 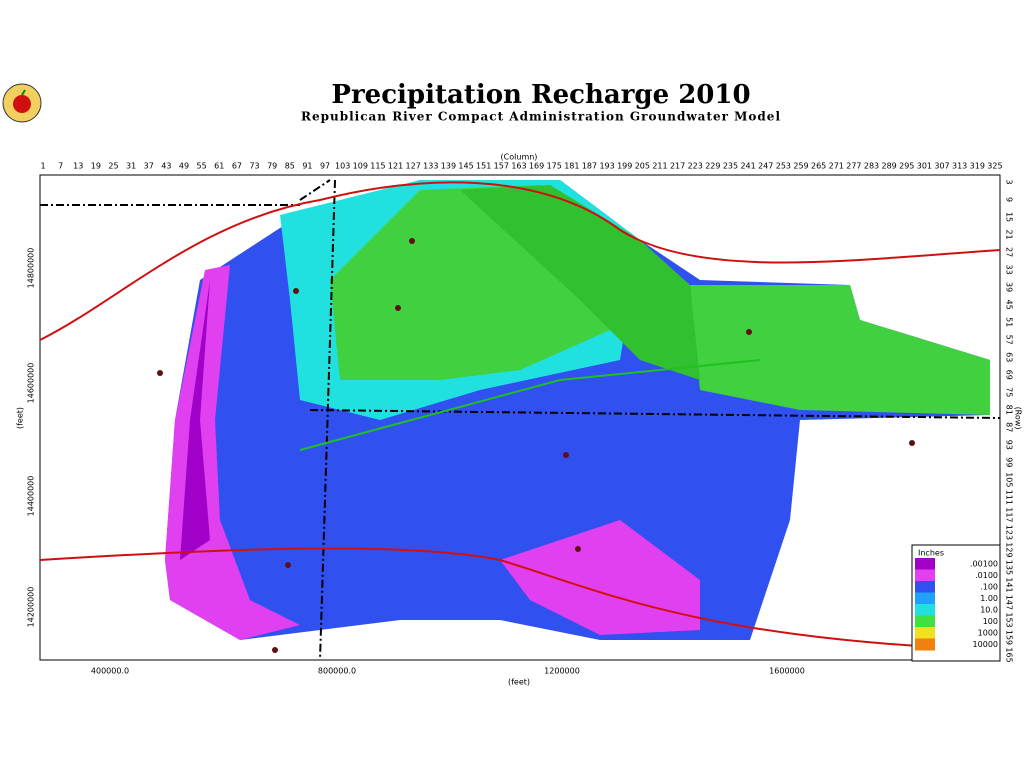 I want to click on row-tick-label: 15, so click(x=1009, y=217).